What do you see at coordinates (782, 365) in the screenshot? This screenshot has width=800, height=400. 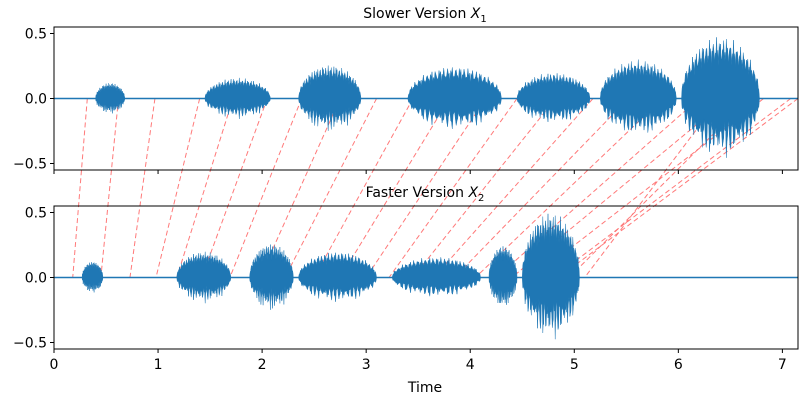 I see `x-tick-label: 7` at bounding box center [782, 365].